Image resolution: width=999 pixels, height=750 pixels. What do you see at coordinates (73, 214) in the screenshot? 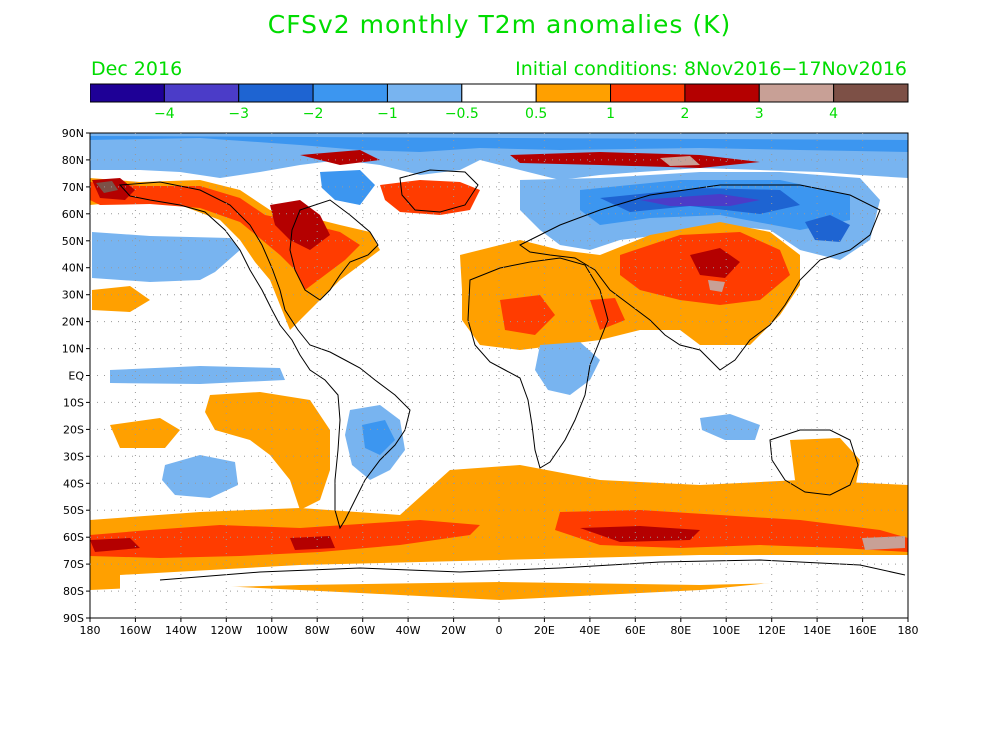
I see `latitude-tick-label: 60N` at bounding box center [73, 214].